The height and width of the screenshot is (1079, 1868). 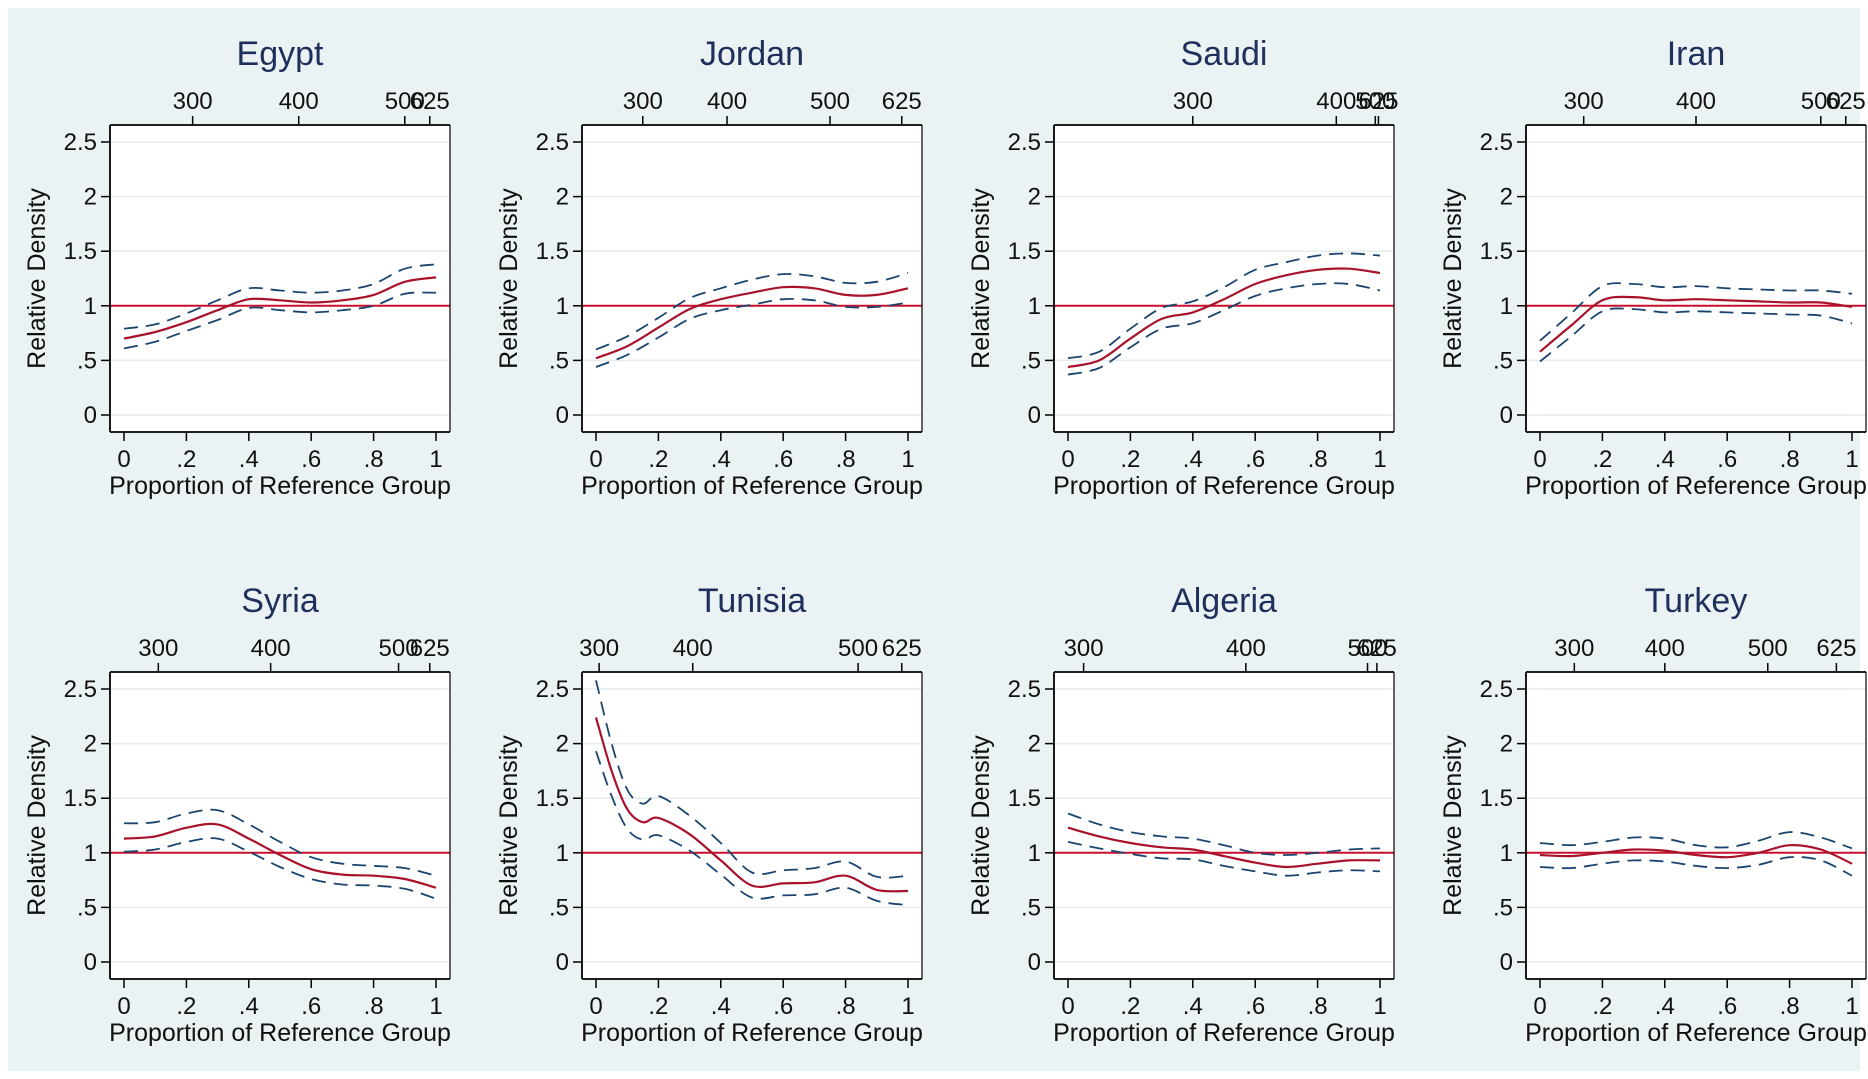 I want to click on panel-title: Jordan, so click(x=752, y=54).